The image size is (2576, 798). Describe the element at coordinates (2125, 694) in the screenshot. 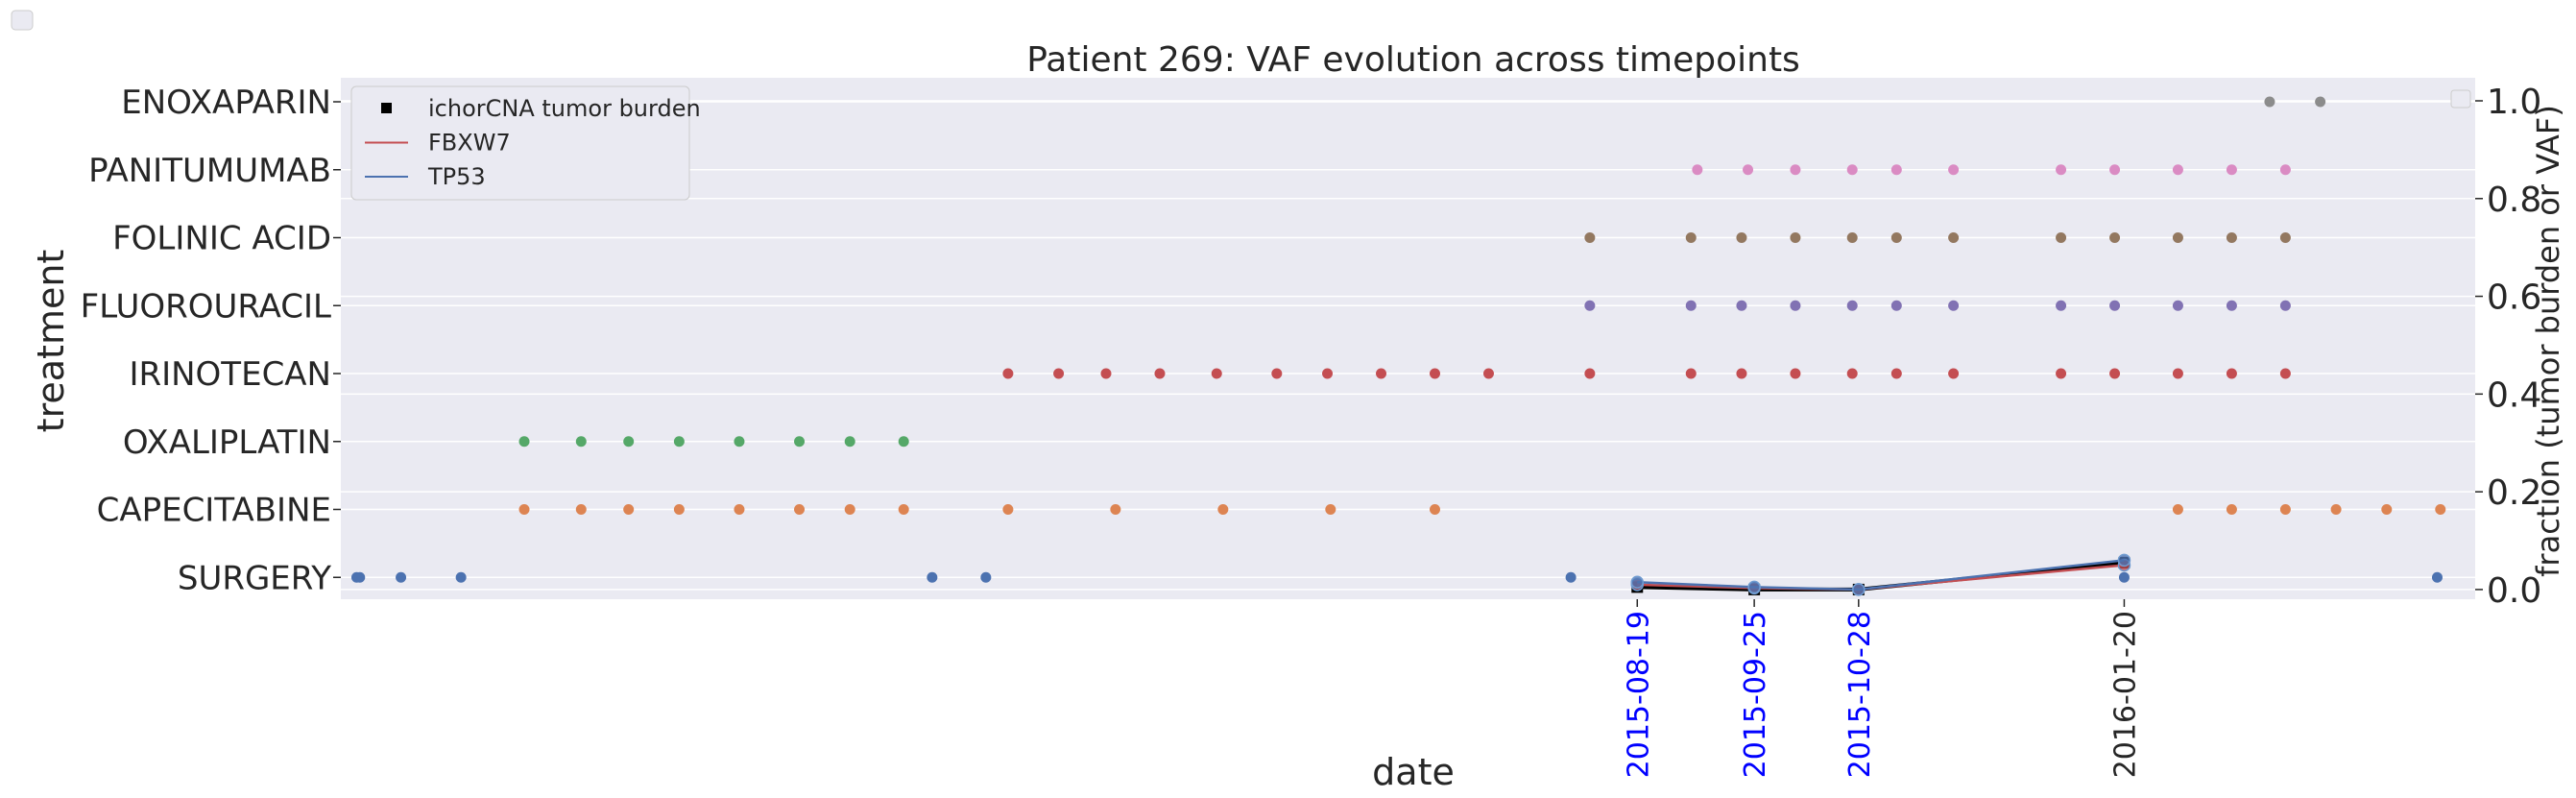

I see `date-tick-label: 2016-01-20` at that location.